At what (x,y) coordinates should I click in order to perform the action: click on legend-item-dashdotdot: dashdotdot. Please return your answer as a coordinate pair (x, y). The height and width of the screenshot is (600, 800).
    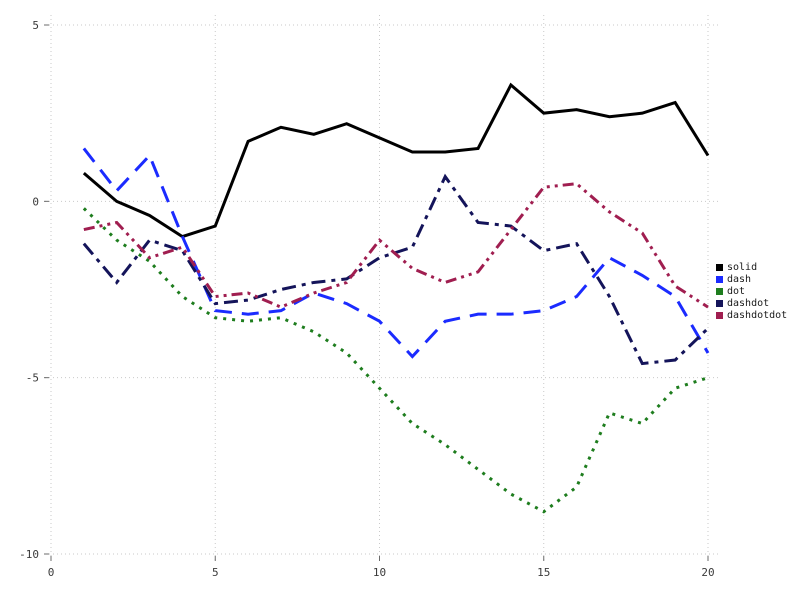
    Looking at the image, I should click on (751, 315).